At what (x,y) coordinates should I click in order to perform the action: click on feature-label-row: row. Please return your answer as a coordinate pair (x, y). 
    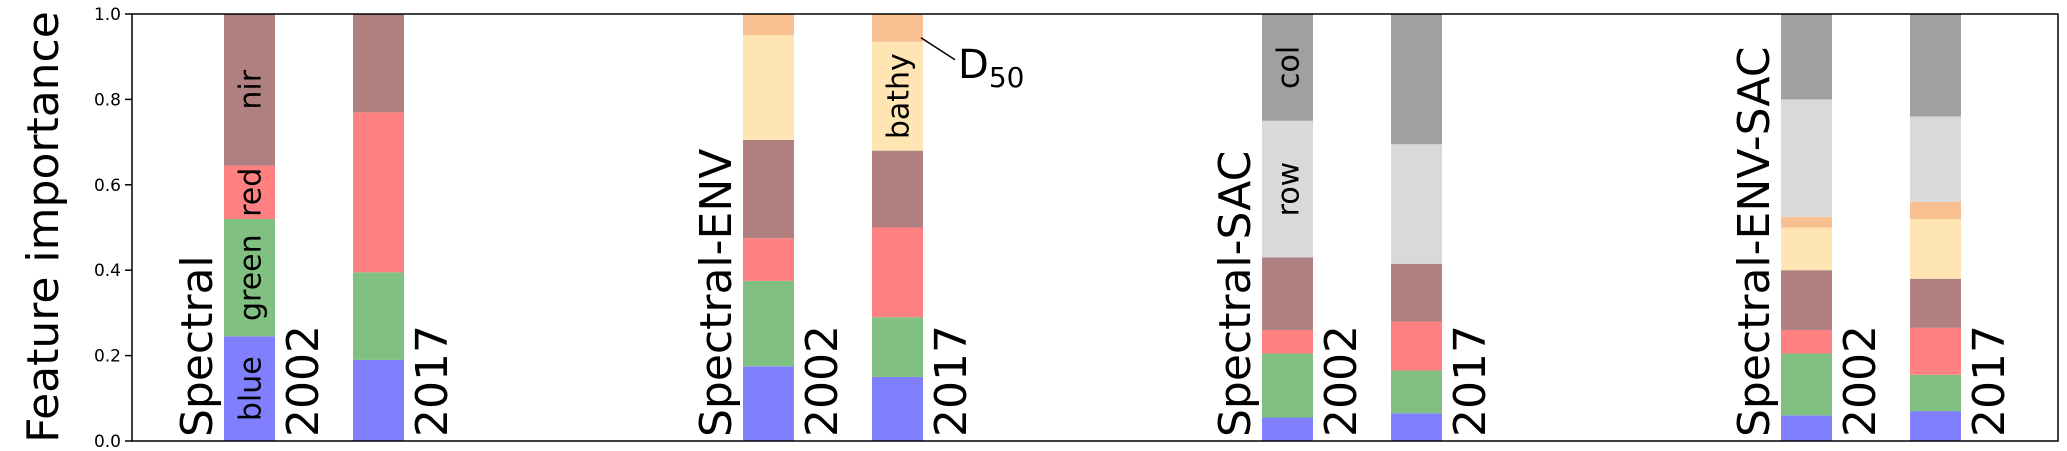
    Looking at the image, I should click on (1289, 189).